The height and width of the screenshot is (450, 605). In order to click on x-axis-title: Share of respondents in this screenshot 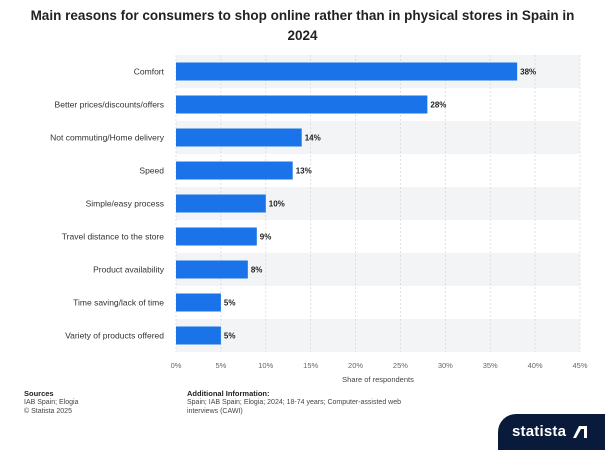, I will do `click(378, 379)`.